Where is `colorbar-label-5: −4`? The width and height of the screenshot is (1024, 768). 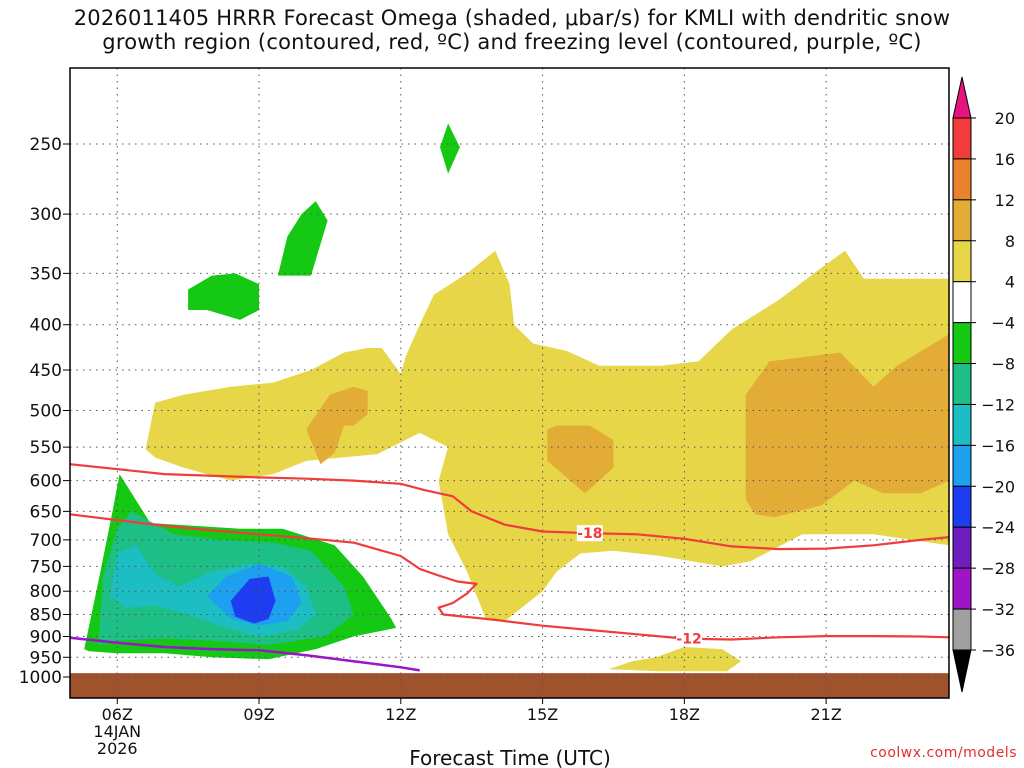
colorbar-label-5: −4 is located at coordinates (1003, 323).